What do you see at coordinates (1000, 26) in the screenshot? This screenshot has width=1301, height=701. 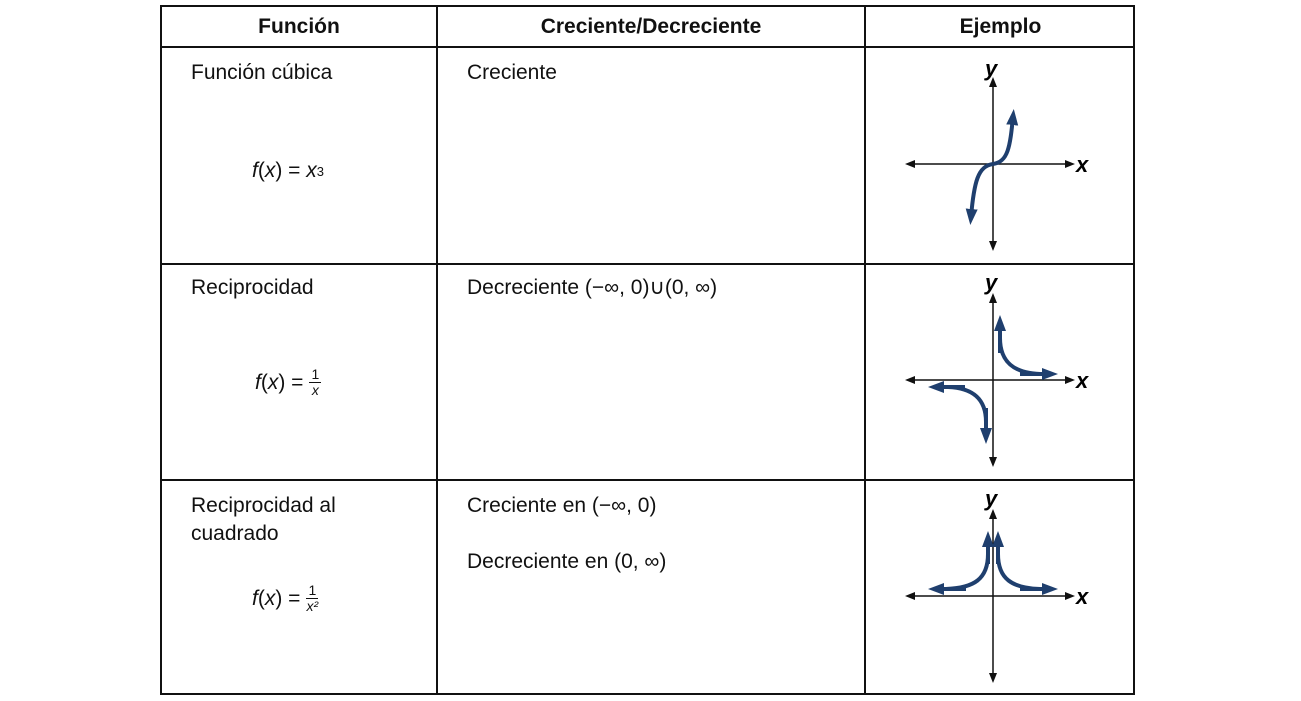 I see `header-ejemplo: Ejemplo` at bounding box center [1000, 26].